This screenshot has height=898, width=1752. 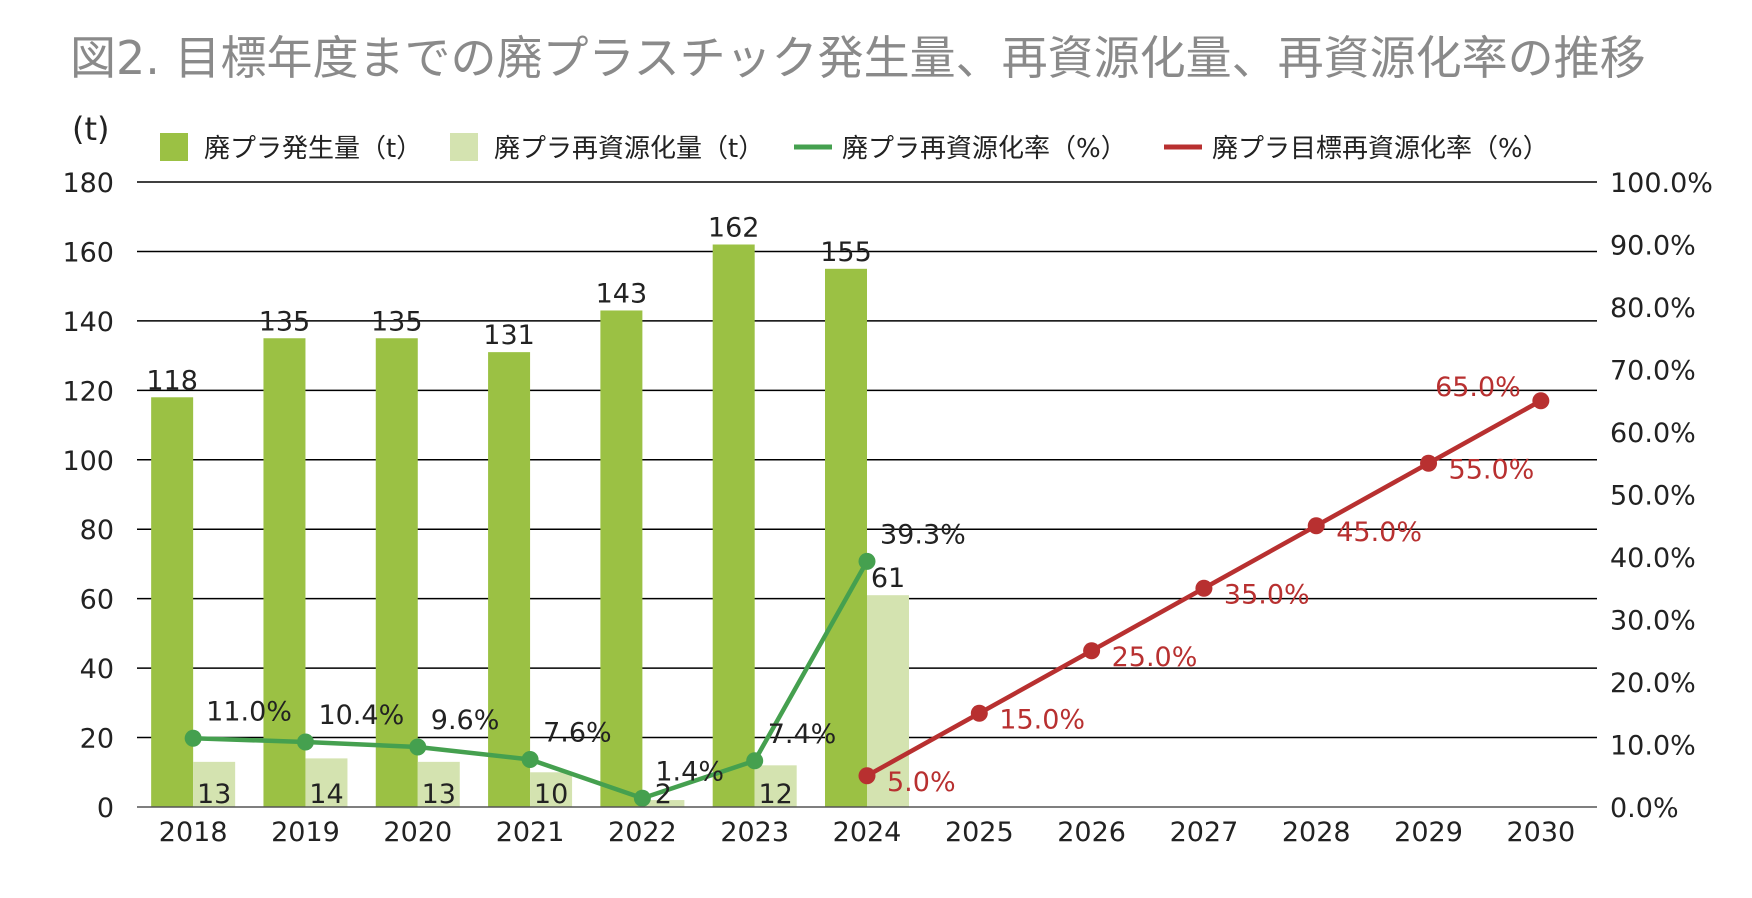 What do you see at coordinates (1091, 832) in the screenshot?
I see `x-axis-tick-label: 2026` at bounding box center [1091, 832].